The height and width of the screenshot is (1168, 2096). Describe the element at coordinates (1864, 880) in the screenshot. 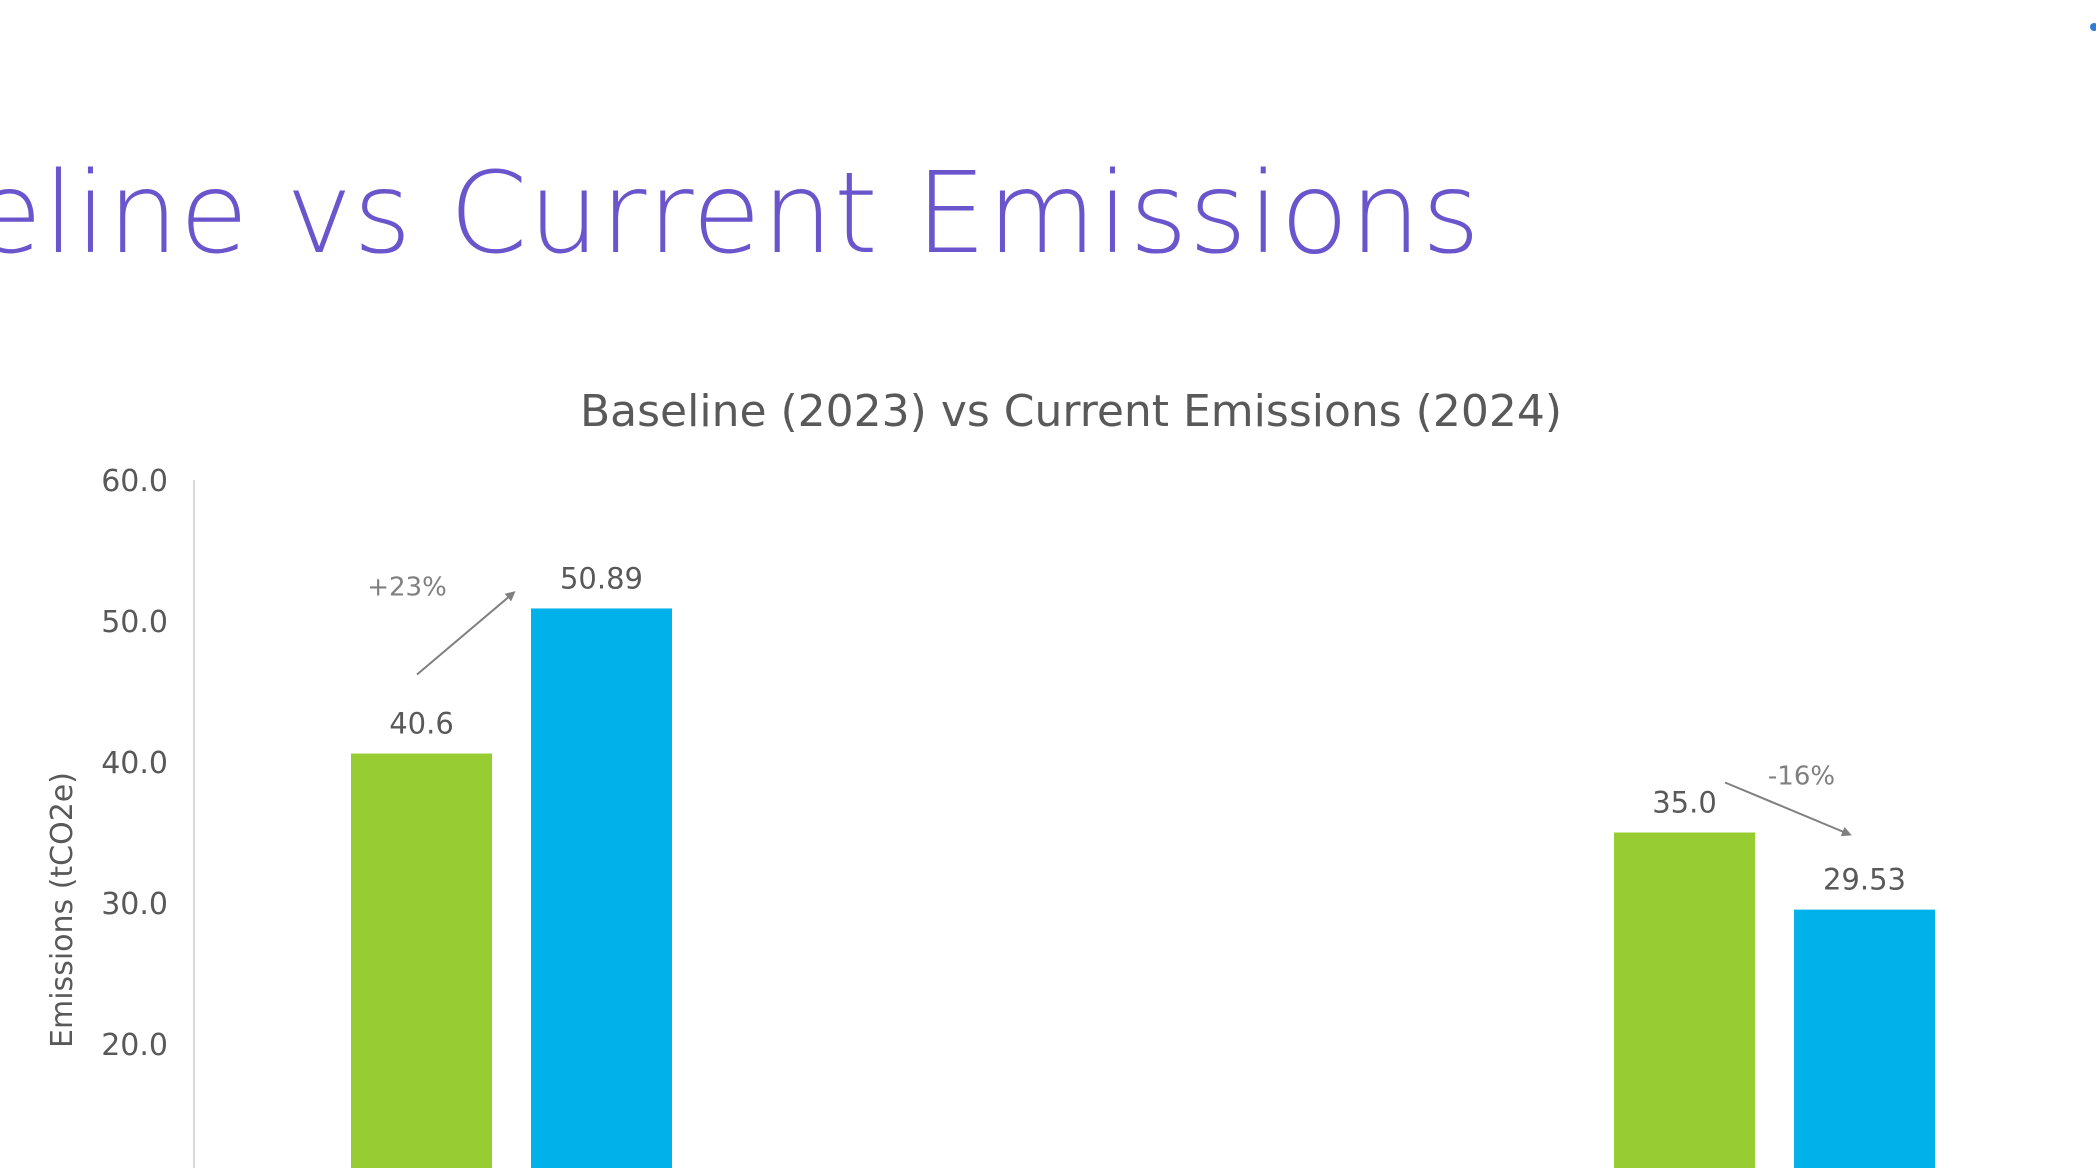

I see `bar-value-label: 29.53` at that location.